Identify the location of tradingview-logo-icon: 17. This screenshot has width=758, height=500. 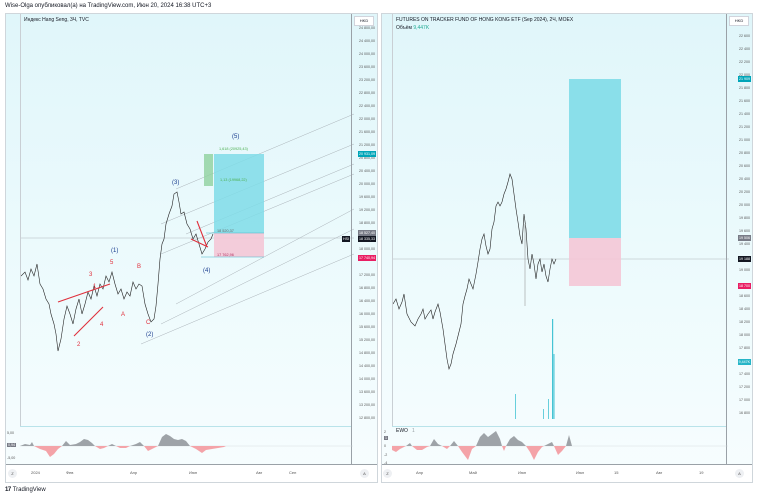
(8, 490).